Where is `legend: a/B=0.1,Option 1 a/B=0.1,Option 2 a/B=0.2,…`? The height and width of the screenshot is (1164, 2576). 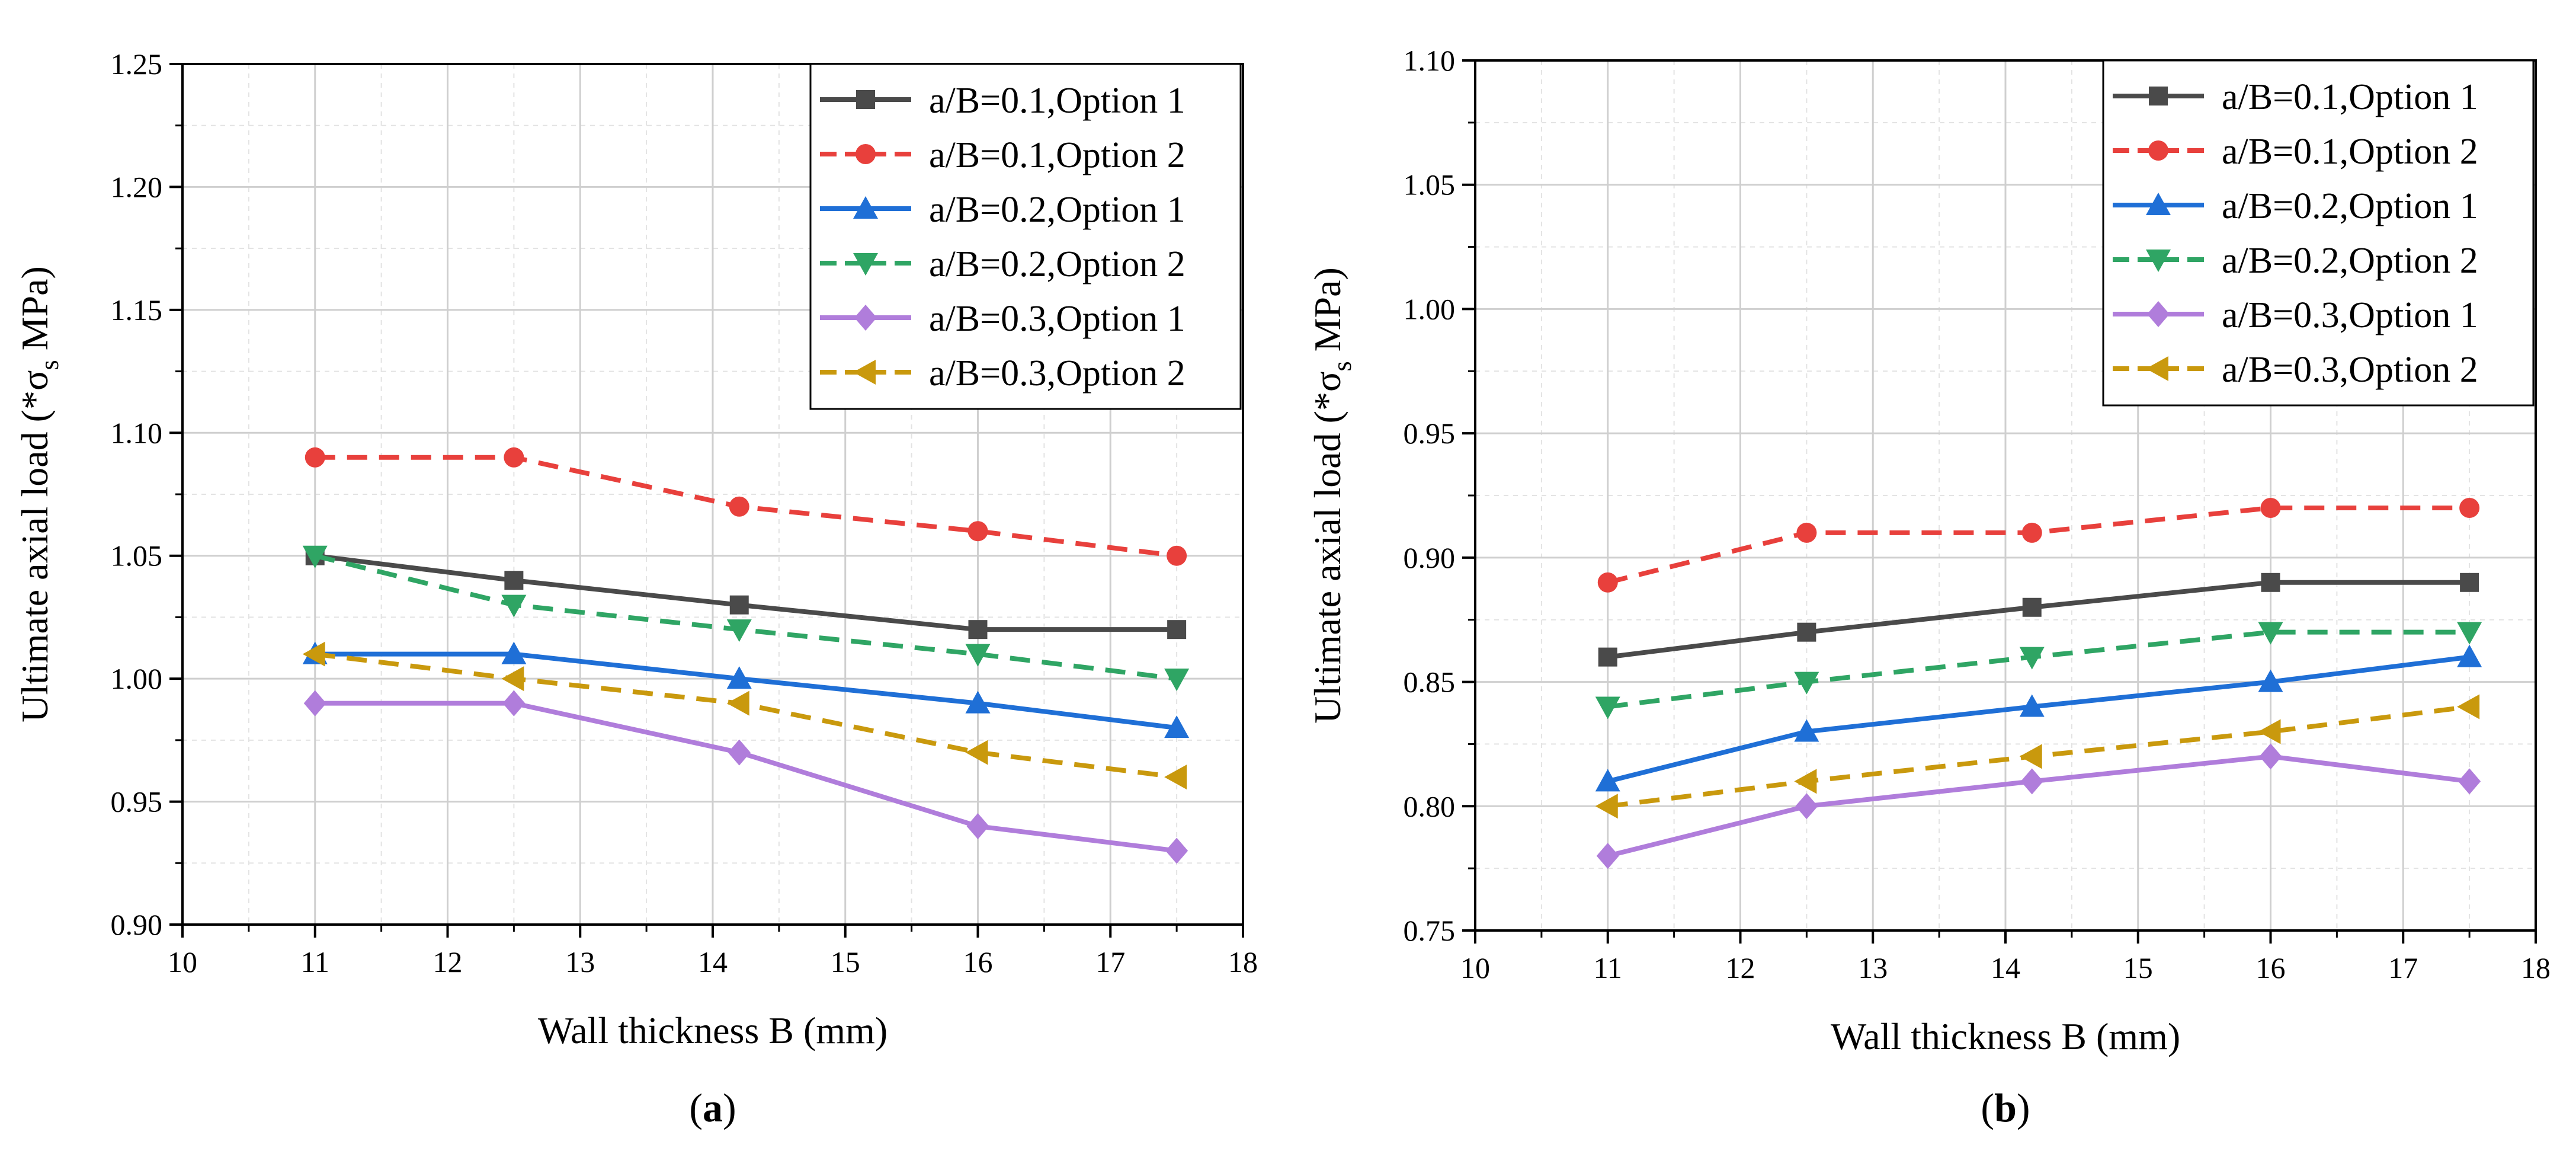
legend: a/B=0.1,Option 1 a/B=0.1,Option 2 a/B=0.2,… is located at coordinates (2318, 233).